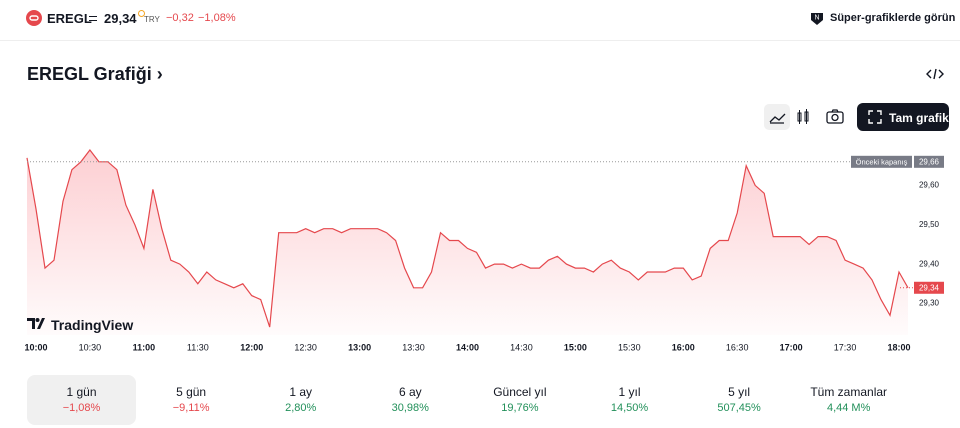 The height and width of the screenshot is (428, 960). Describe the element at coordinates (929, 303) in the screenshot. I see `y-tick-label: 29,30` at that location.